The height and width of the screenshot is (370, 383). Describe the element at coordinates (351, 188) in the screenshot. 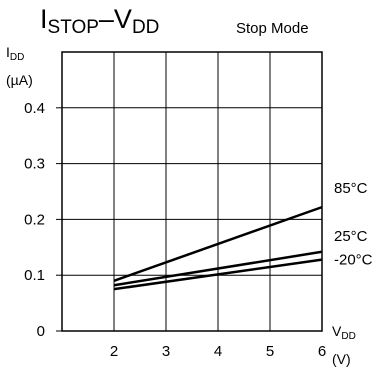

I see `series-label: 85°C` at that location.